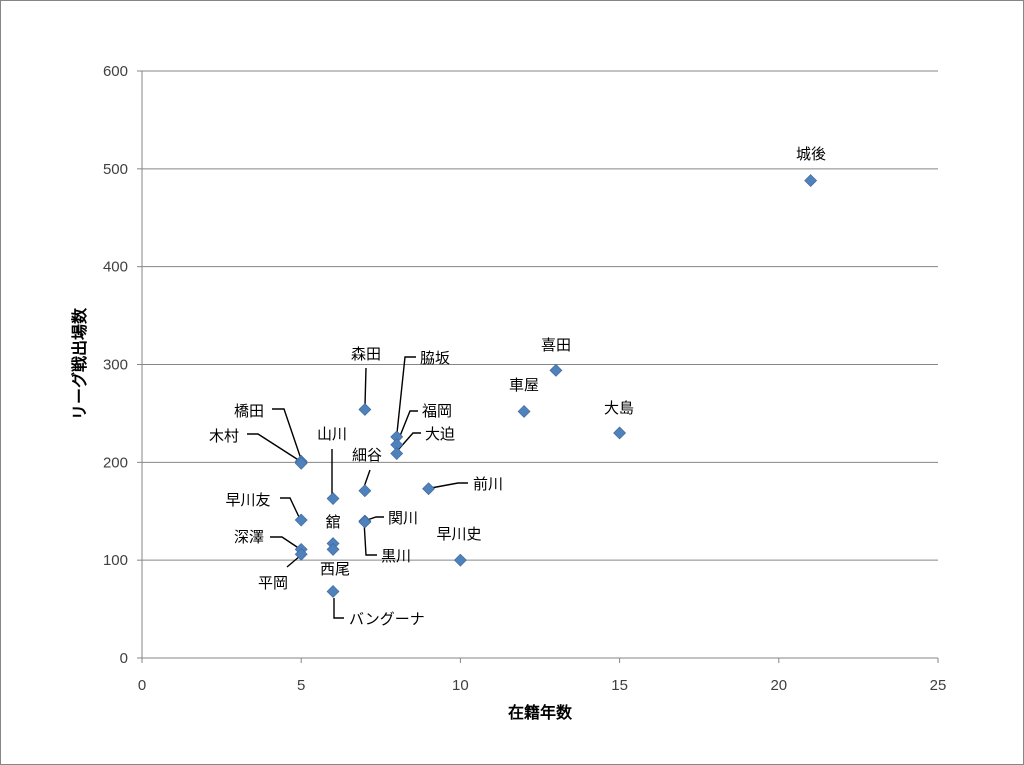 The height and width of the screenshot is (765, 1024). What do you see at coordinates (619, 685) in the screenshot?
I see `x-tick-label: 15` at bounding box center [619, 685].